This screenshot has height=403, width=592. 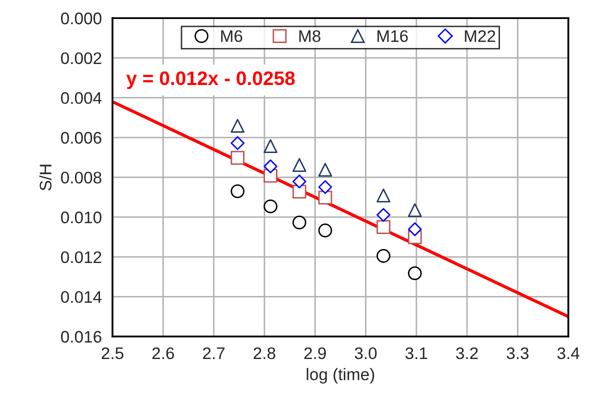 I want to click on y-axis-title: S/H, so click(x=45, y=177).